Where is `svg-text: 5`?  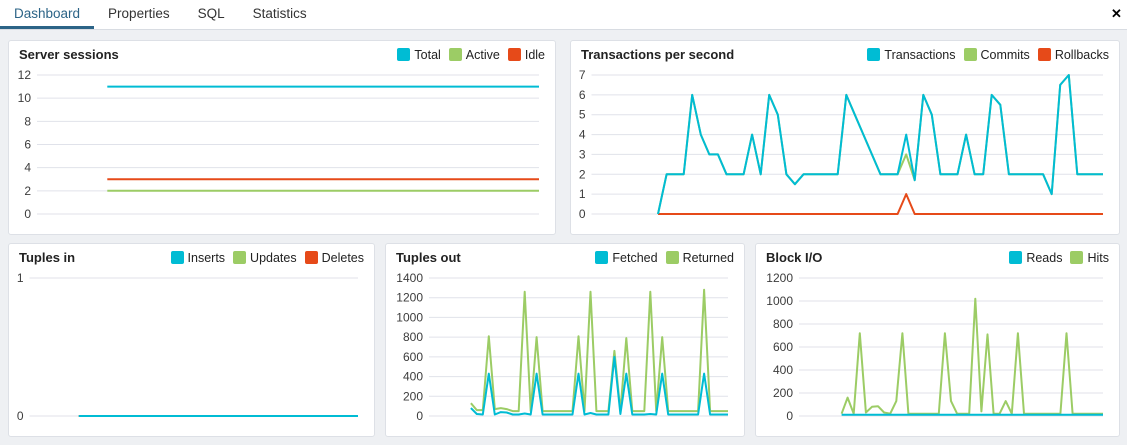
svg-text: 5 is located at coordinates (582, 115).